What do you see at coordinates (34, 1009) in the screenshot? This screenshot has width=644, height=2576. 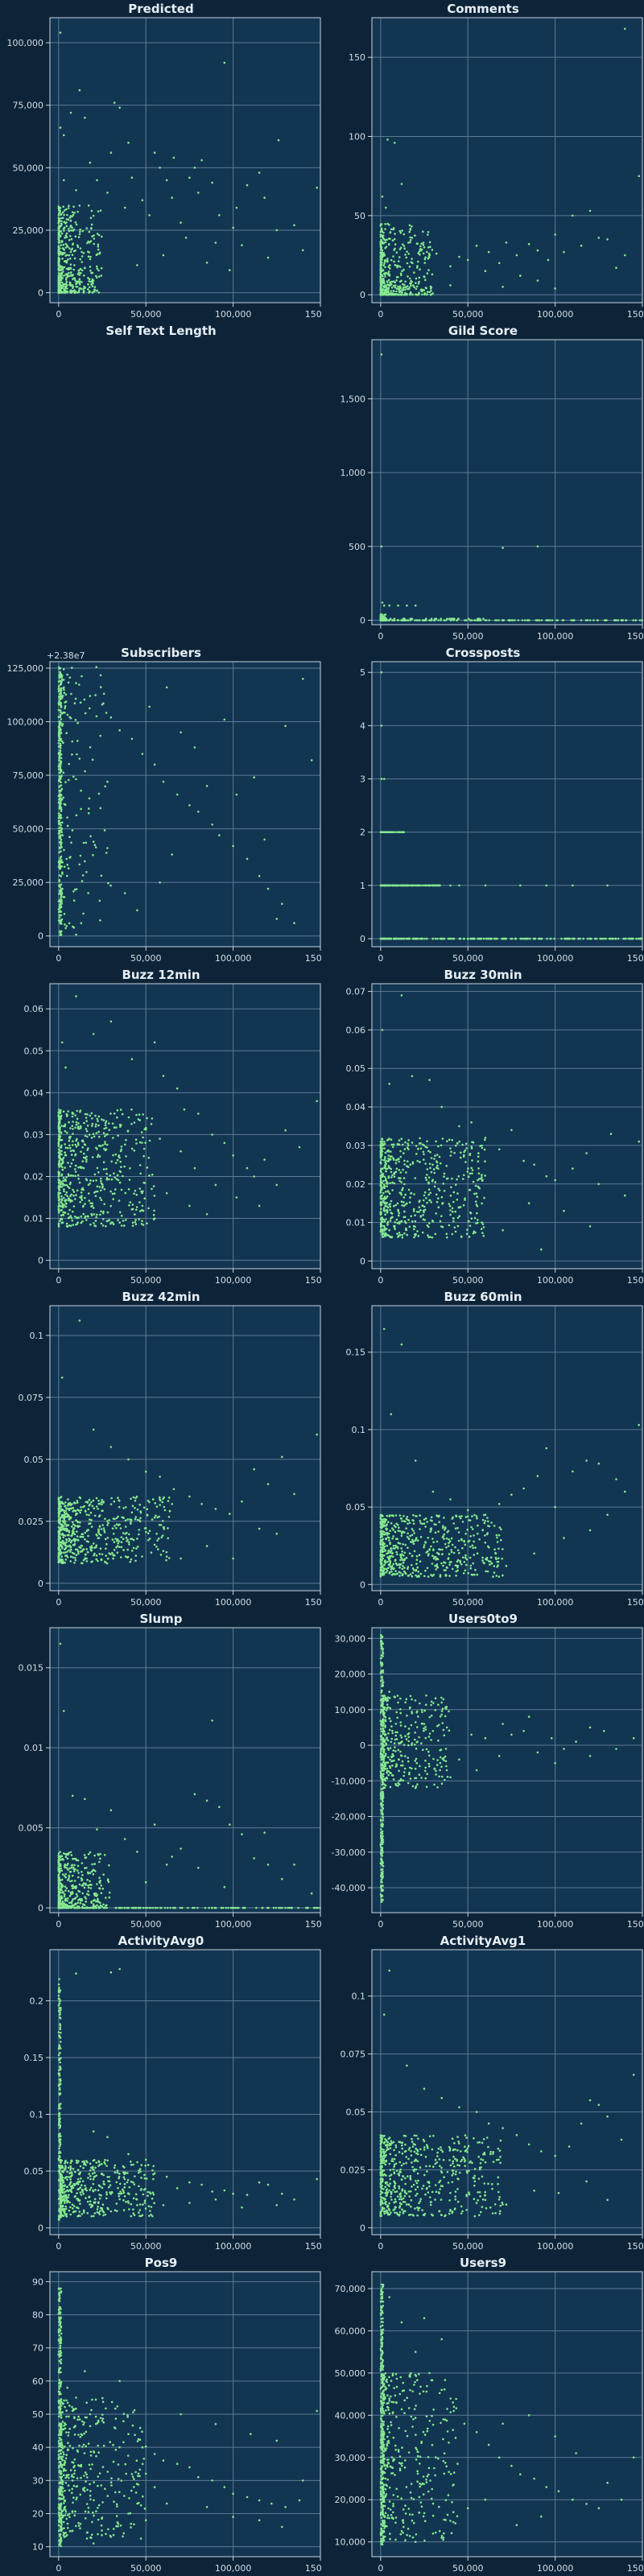 I see `y-tick-label: 0.06` at bounding box center [34, 1009].